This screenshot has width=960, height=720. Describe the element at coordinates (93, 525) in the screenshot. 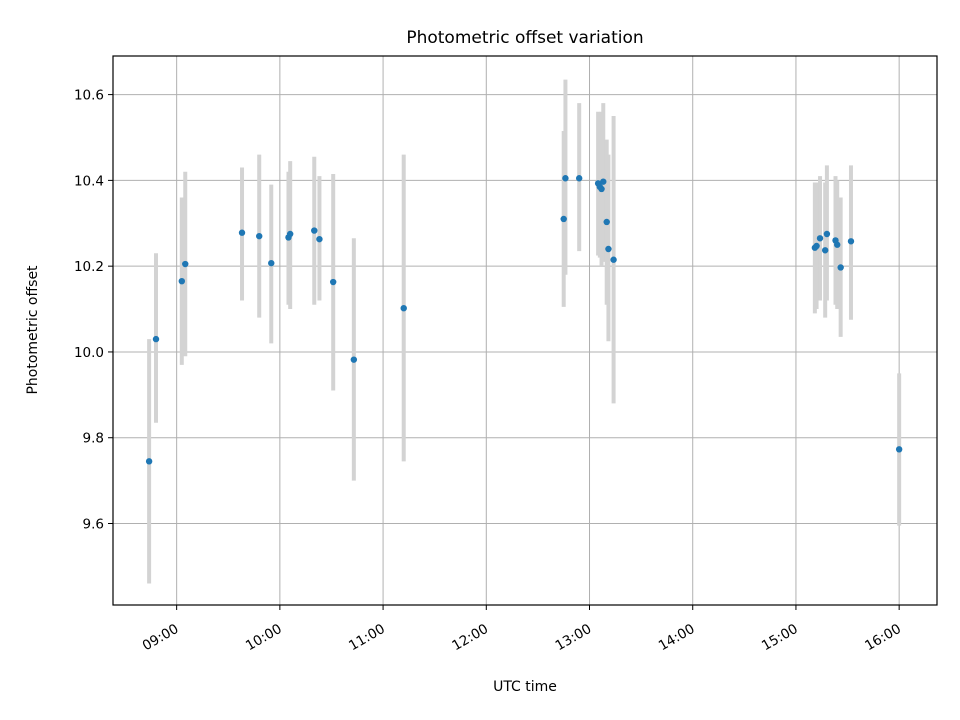

I see `y-tick-label: 9.6` at that location.